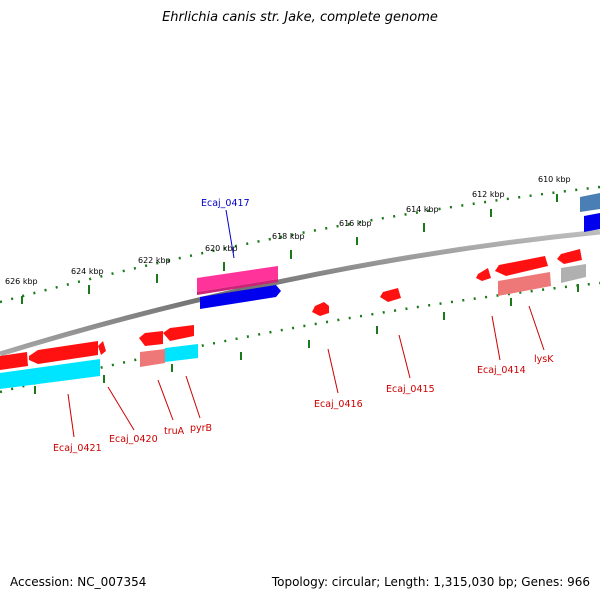 The image size is (600, 600). Describe the element at coordinates (151, 338) in the screenshot. I see `gene-trua-arrow` at that location.